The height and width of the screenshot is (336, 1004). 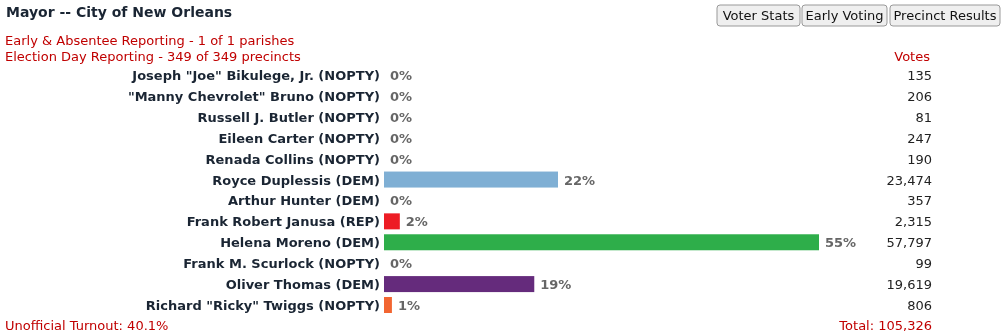 What do you see at coordinates (288, 117) in the screenshot?
I see `y-tick-label: Russell J. Butler (NOPTY)` at bounding box center [288, 117].